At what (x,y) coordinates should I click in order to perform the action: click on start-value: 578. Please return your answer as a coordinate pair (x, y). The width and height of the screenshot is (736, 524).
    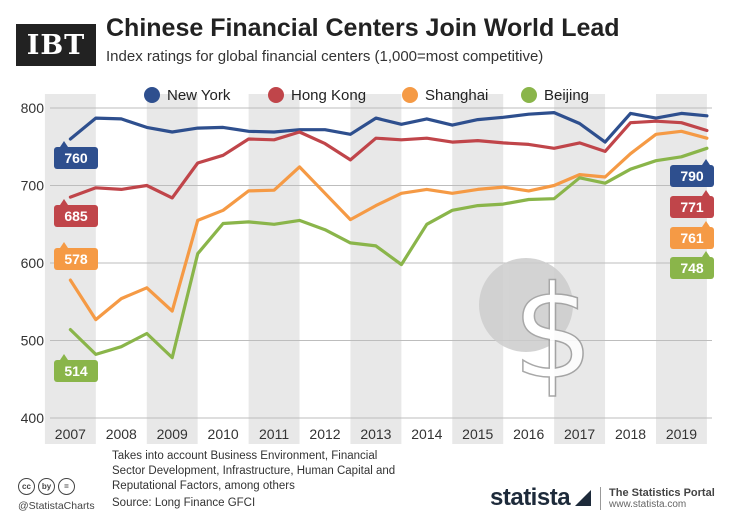
    Looking at the image, I should click on (76, 259).